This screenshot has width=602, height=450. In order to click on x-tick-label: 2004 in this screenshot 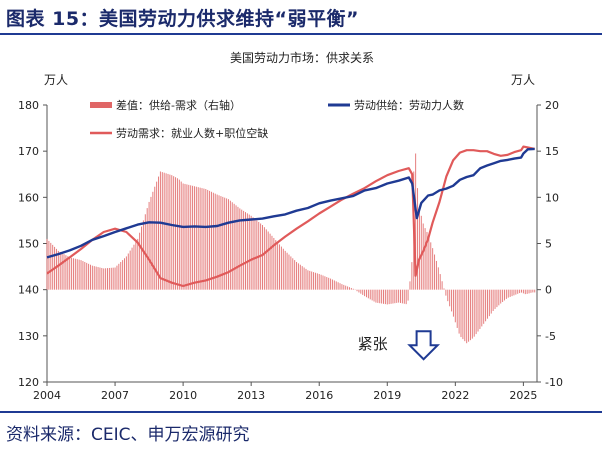, I will do `click(47, 395)`.